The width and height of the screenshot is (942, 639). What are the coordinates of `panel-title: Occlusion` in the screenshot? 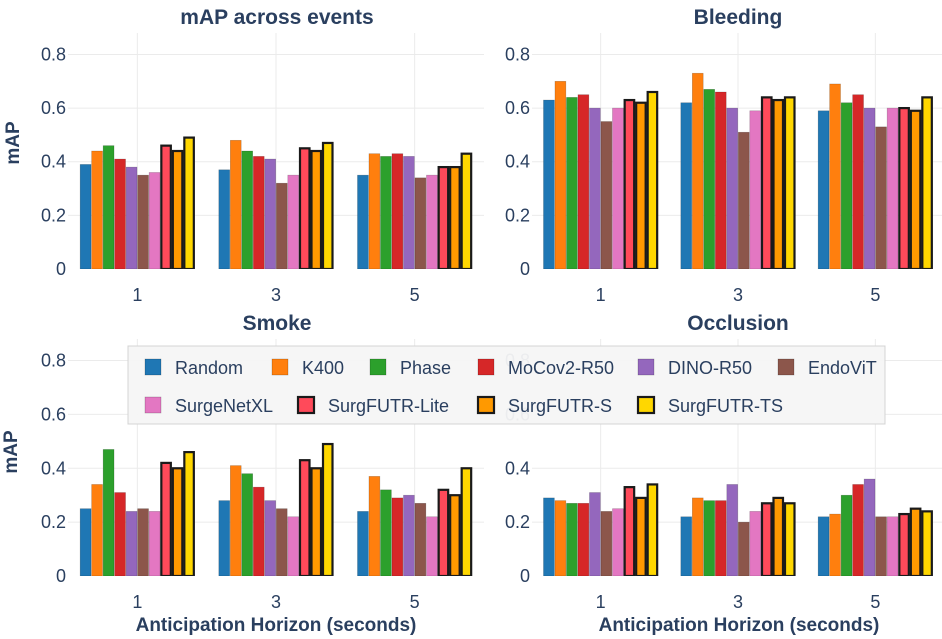 It's located at (738, 323).